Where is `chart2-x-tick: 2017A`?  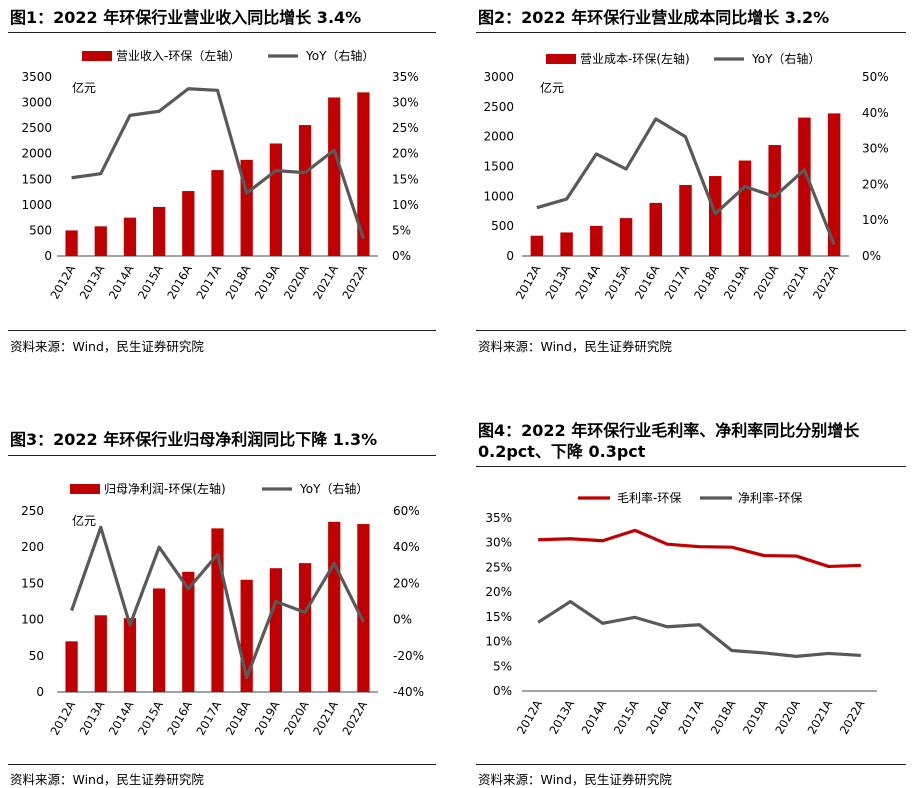
chart2-x-tick: 2017A is located at coordinates (676, 281).